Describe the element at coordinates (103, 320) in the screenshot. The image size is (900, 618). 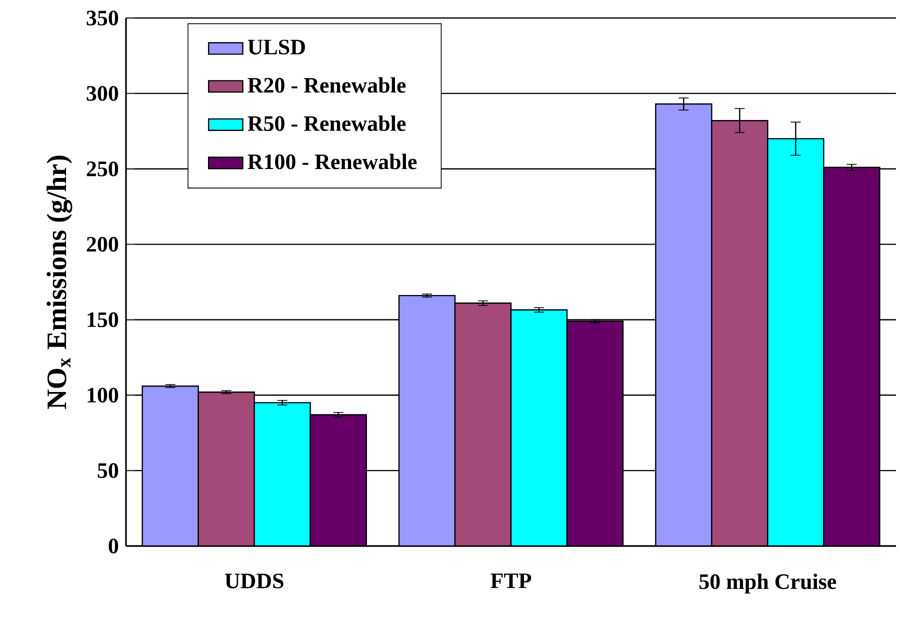
I see `y-tick-label: 150` at that location.